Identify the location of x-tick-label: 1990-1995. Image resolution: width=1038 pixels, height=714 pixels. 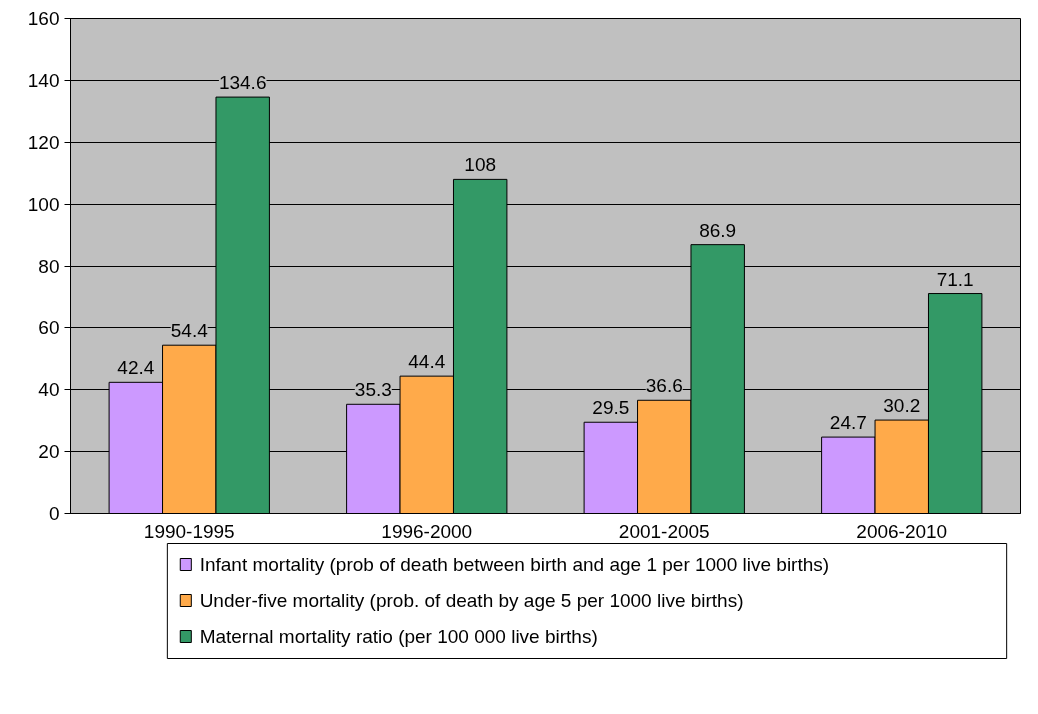
(189, 531).